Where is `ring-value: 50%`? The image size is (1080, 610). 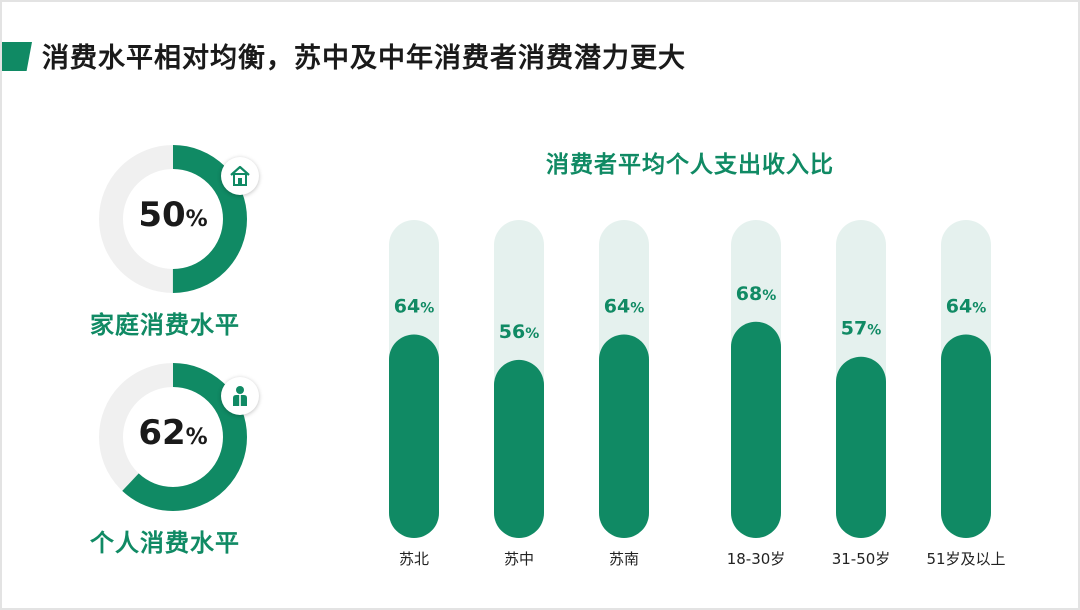
ring-value: 50% is located at coordinates (173, 215).